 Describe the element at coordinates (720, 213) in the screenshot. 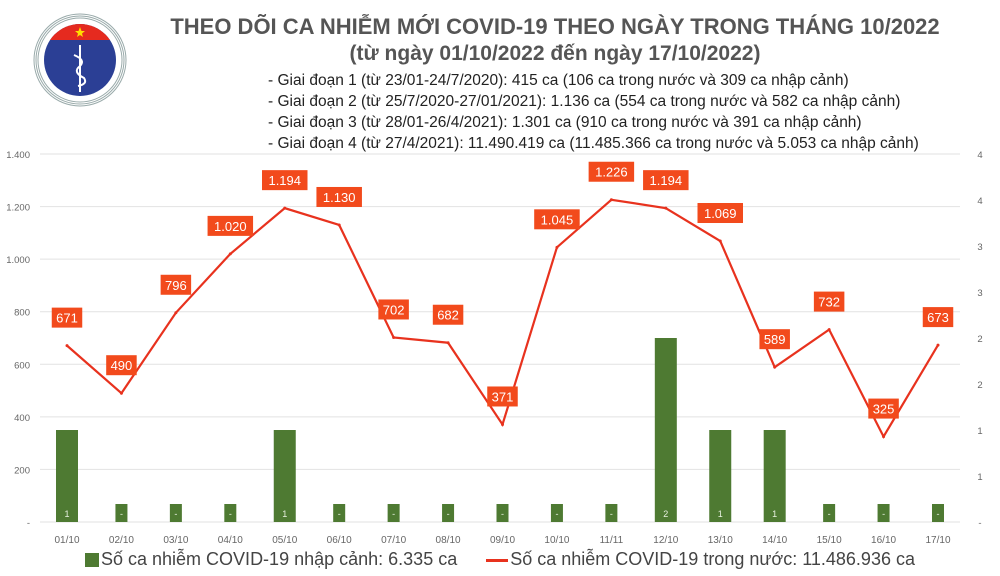

I see `line-data-label: 1.069` at that location.